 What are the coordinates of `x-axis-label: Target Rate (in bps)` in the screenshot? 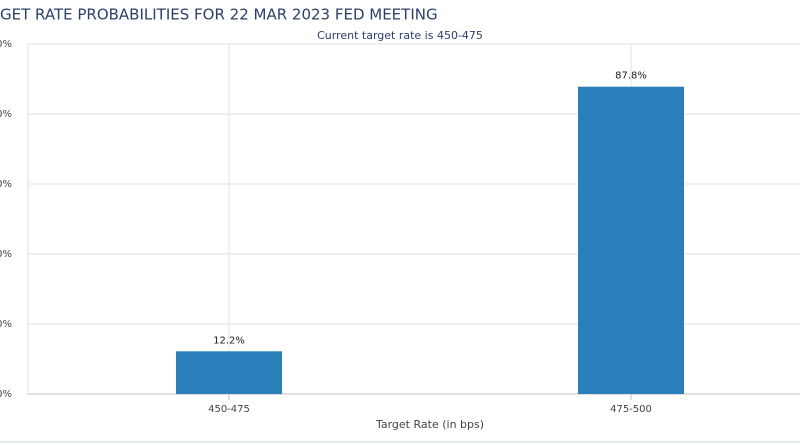 It's located at (429, 424).